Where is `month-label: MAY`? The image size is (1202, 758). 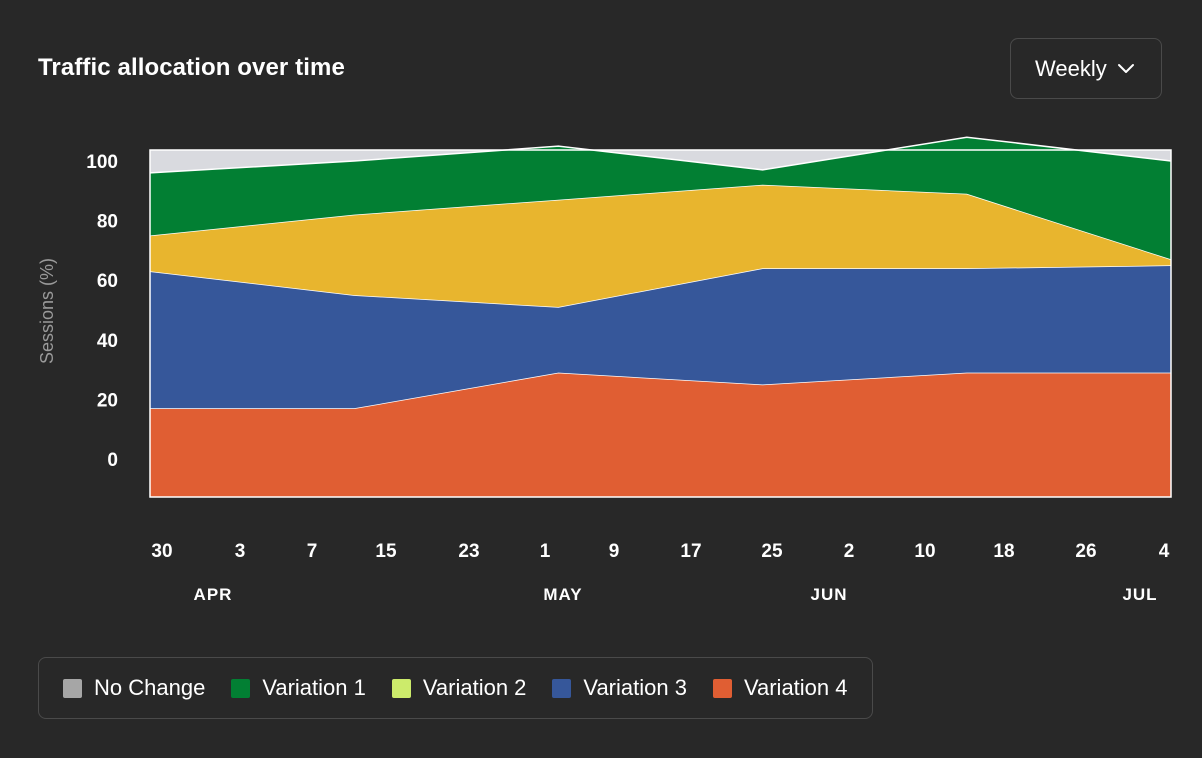 month-label: MAY is located at coordinates (562, 594).